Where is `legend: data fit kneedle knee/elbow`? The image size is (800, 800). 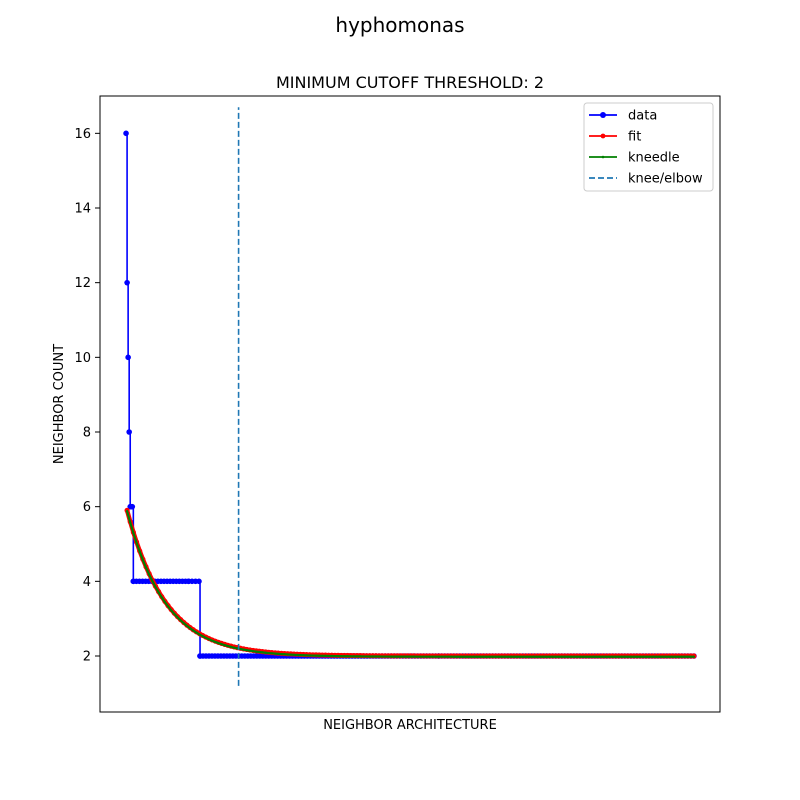
legend: data fit kneedle knee/elbow is located at coordinates (648, 147).